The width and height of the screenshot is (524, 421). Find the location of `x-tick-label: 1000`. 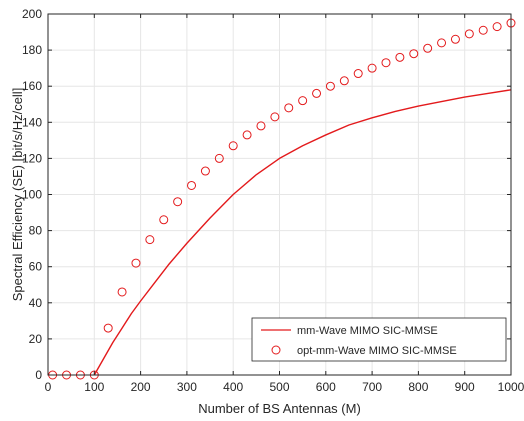

x-tick-label: 1000 is located at coordinates (511, 387).